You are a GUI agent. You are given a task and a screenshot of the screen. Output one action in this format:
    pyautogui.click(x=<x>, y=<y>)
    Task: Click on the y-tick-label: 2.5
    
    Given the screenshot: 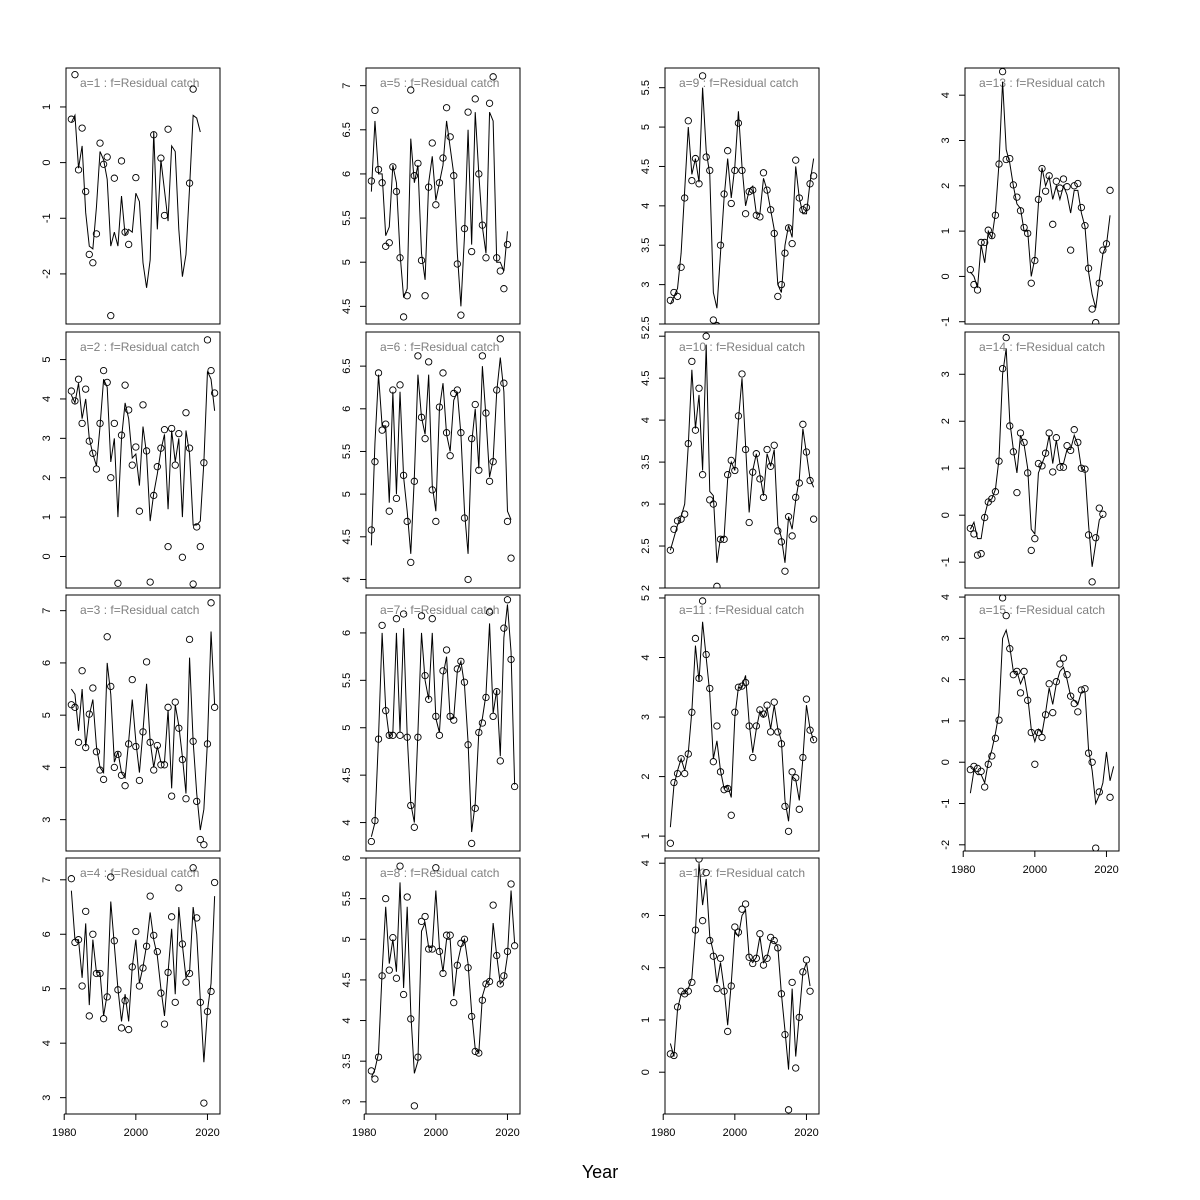 What is the action you would take?
    pyautogui.click(x=646, y=545)
    